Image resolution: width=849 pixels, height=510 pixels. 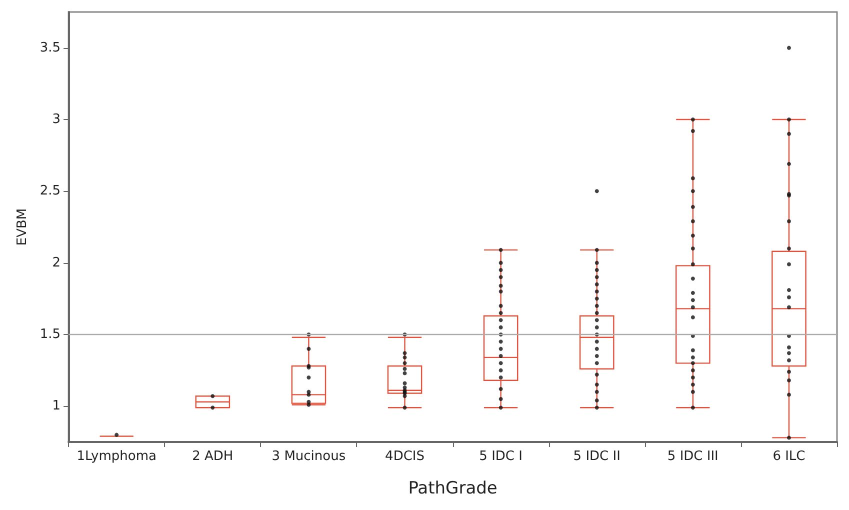 What do you see at coordinates (56, 119) in the screenshot?
I see `y-tick-label: 3` at bounding box center [56, 119].